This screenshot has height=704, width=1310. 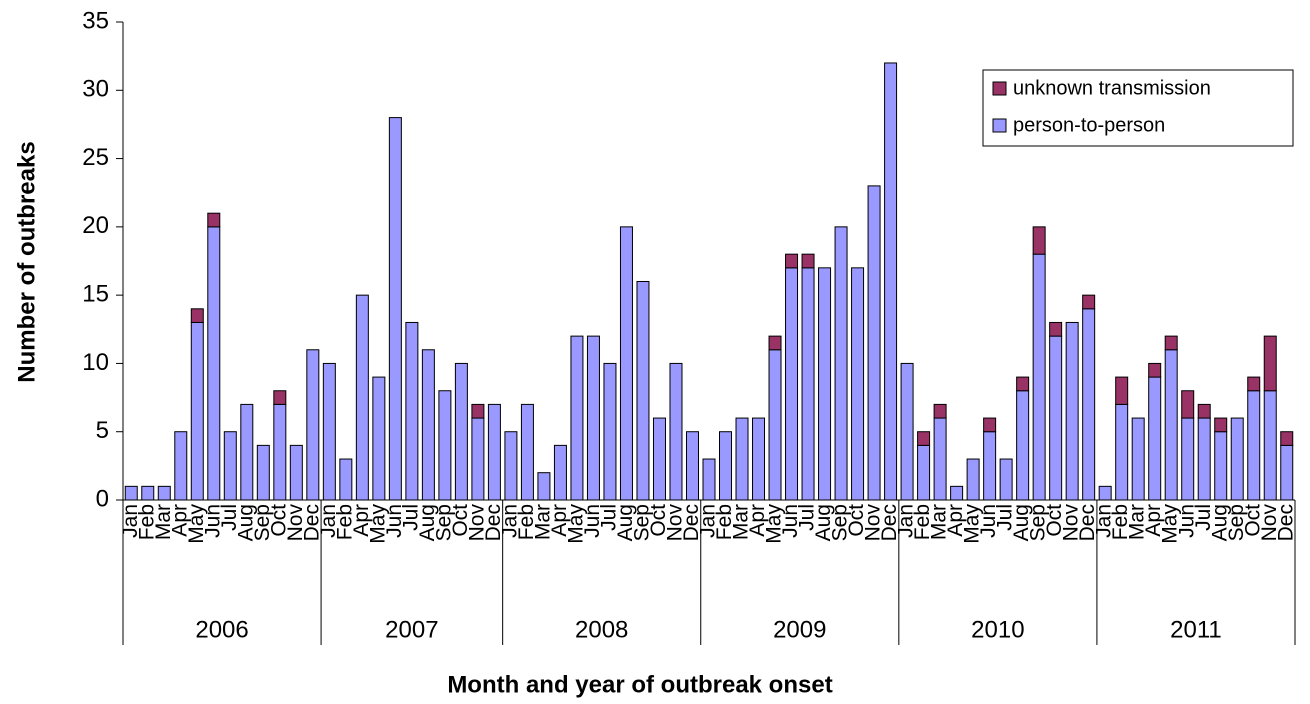 What do you see at coordinates (1196, 629) in the screenshot?
I see `group-label: 2011` at bounding box center [1196, 629].